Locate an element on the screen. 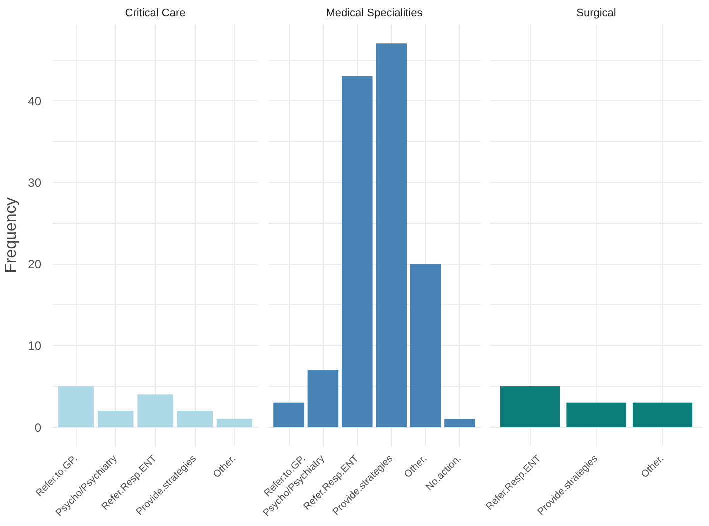 The height and width of the screenshot is (526, 709). y-tick-label: 10 is located at coordinates (35, 346).